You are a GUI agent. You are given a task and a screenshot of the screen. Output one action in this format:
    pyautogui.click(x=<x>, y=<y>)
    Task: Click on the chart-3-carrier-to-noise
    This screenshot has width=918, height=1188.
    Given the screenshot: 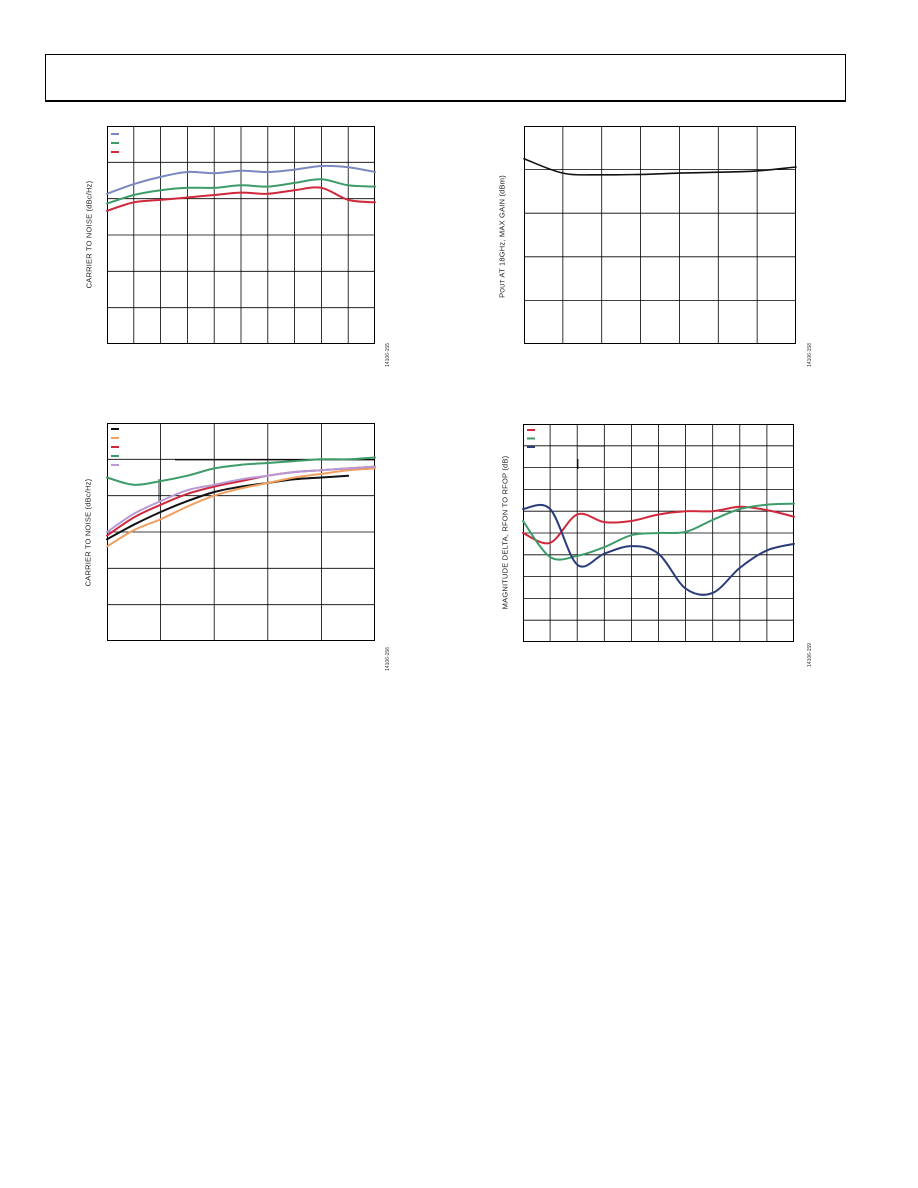 What is the action you would take?
    pyautogui.click(x=241, y=532)
    